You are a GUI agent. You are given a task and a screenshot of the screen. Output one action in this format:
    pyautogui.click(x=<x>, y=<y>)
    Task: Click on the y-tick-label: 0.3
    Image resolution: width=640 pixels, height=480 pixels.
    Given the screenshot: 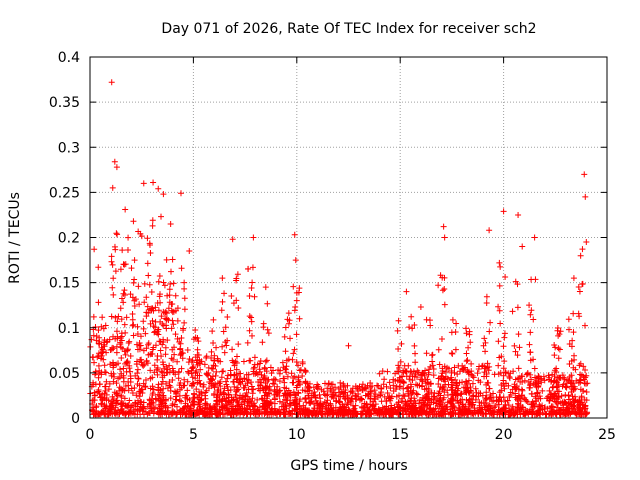 What is the action you would take?
    pyautogui.click(x=69, y=148)
    